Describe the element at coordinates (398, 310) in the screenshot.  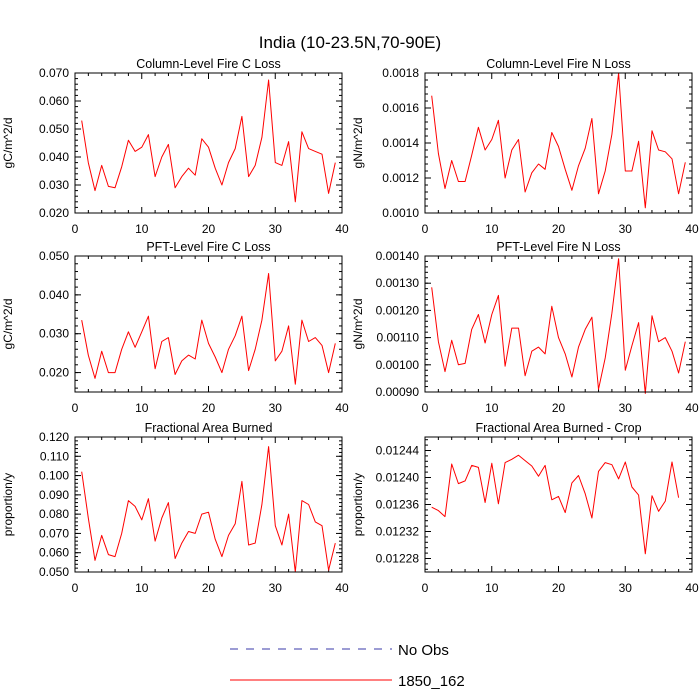
I see `y-tick-label: 0.00120` at that location.